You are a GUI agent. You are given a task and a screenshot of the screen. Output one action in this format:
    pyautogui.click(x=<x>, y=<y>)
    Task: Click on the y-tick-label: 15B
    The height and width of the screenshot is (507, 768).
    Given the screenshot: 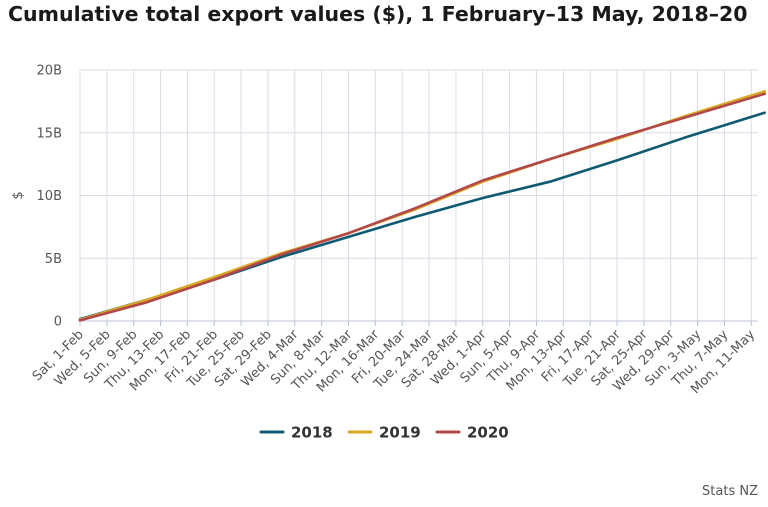 What is the action you would take?
    pyautogui.click(x=49, y=133)
    